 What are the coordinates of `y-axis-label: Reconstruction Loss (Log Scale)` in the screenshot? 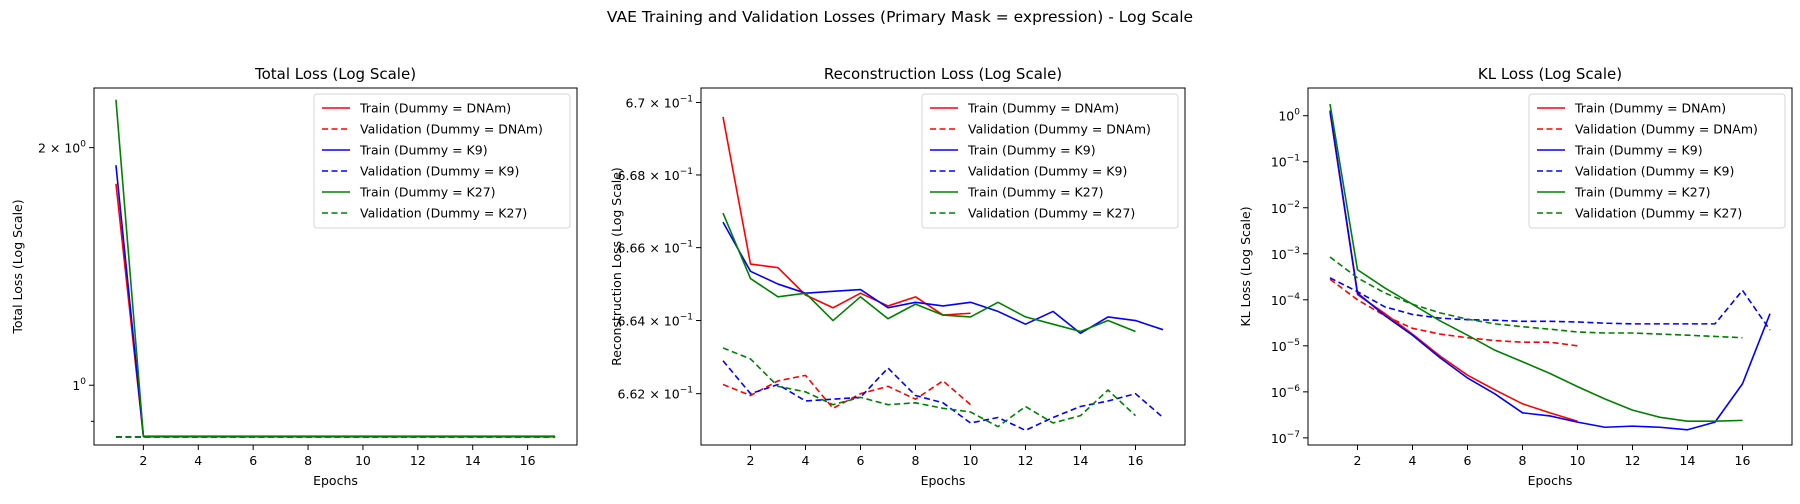 It's located at (616, 266).